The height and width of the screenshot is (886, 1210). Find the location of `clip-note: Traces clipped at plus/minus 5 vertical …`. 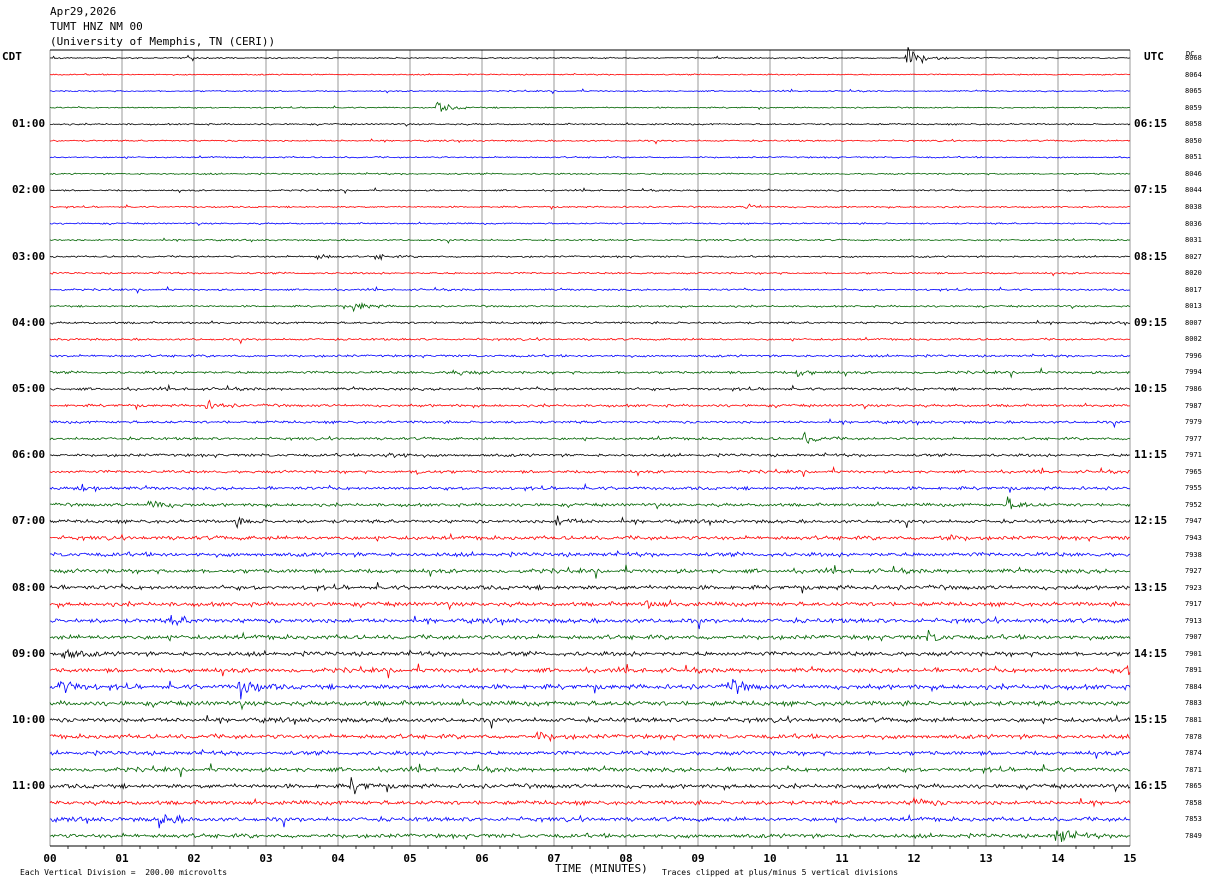

clip-note: Traces clipped at plus/minus 5 vertical … is located at coordinates (780, 872).